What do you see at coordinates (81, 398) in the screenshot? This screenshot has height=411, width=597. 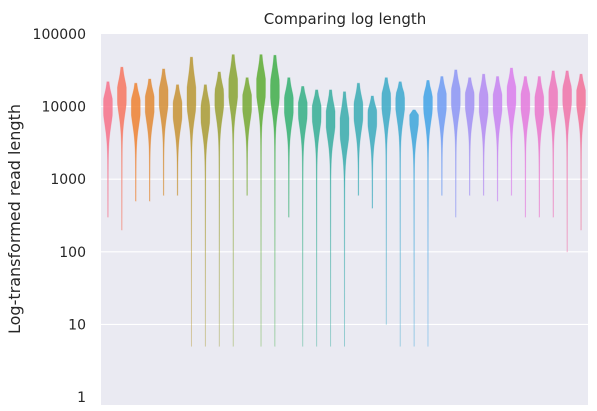 I see `y-tick-label: 1` at bounding box center [81, 398].